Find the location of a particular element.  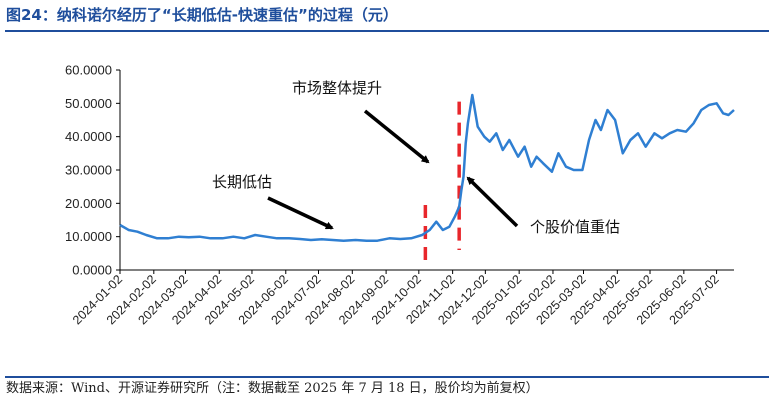

figure-title: 图24：纳科诺尔经历了“长期低估-快速重估”的过程（元） is located at coordinates (202, 15).